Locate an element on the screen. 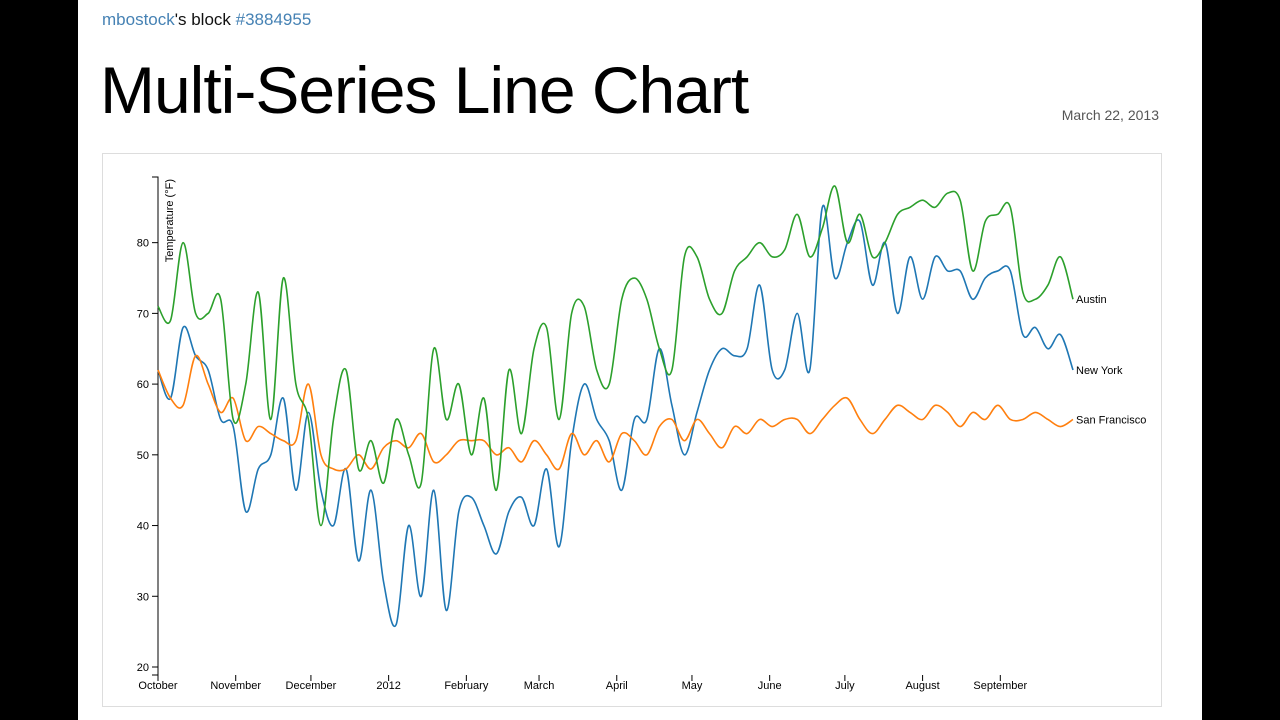 The height and width of the screenshot is (720, 1280). x-tick-label: June is located at coordinates (770, 686).